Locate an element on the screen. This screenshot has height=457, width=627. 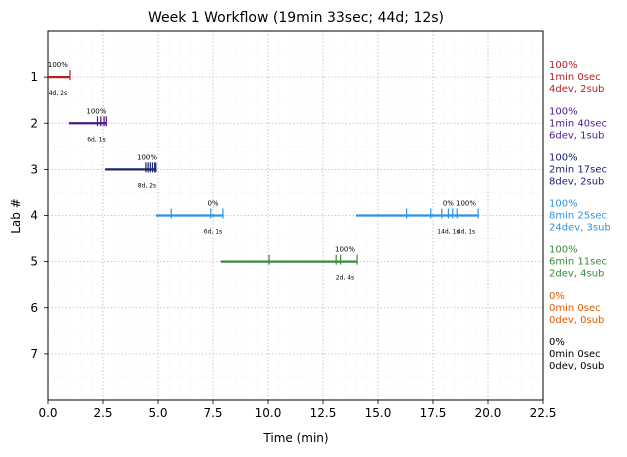
x-tick-label: 7.5 is located at coordinates (212, 413).